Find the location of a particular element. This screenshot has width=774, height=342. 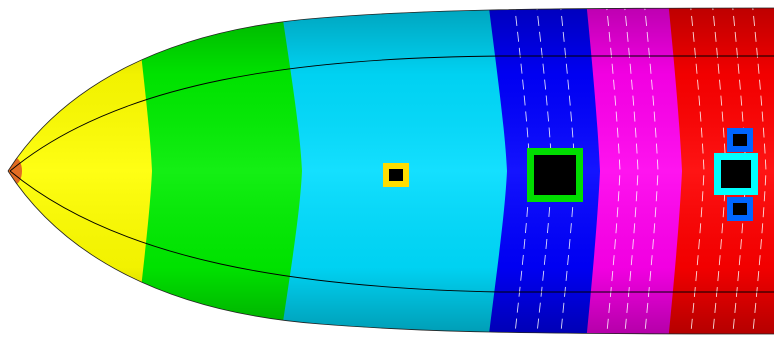

marker-bottom-tiny-square is located at coordinates (740, 209).